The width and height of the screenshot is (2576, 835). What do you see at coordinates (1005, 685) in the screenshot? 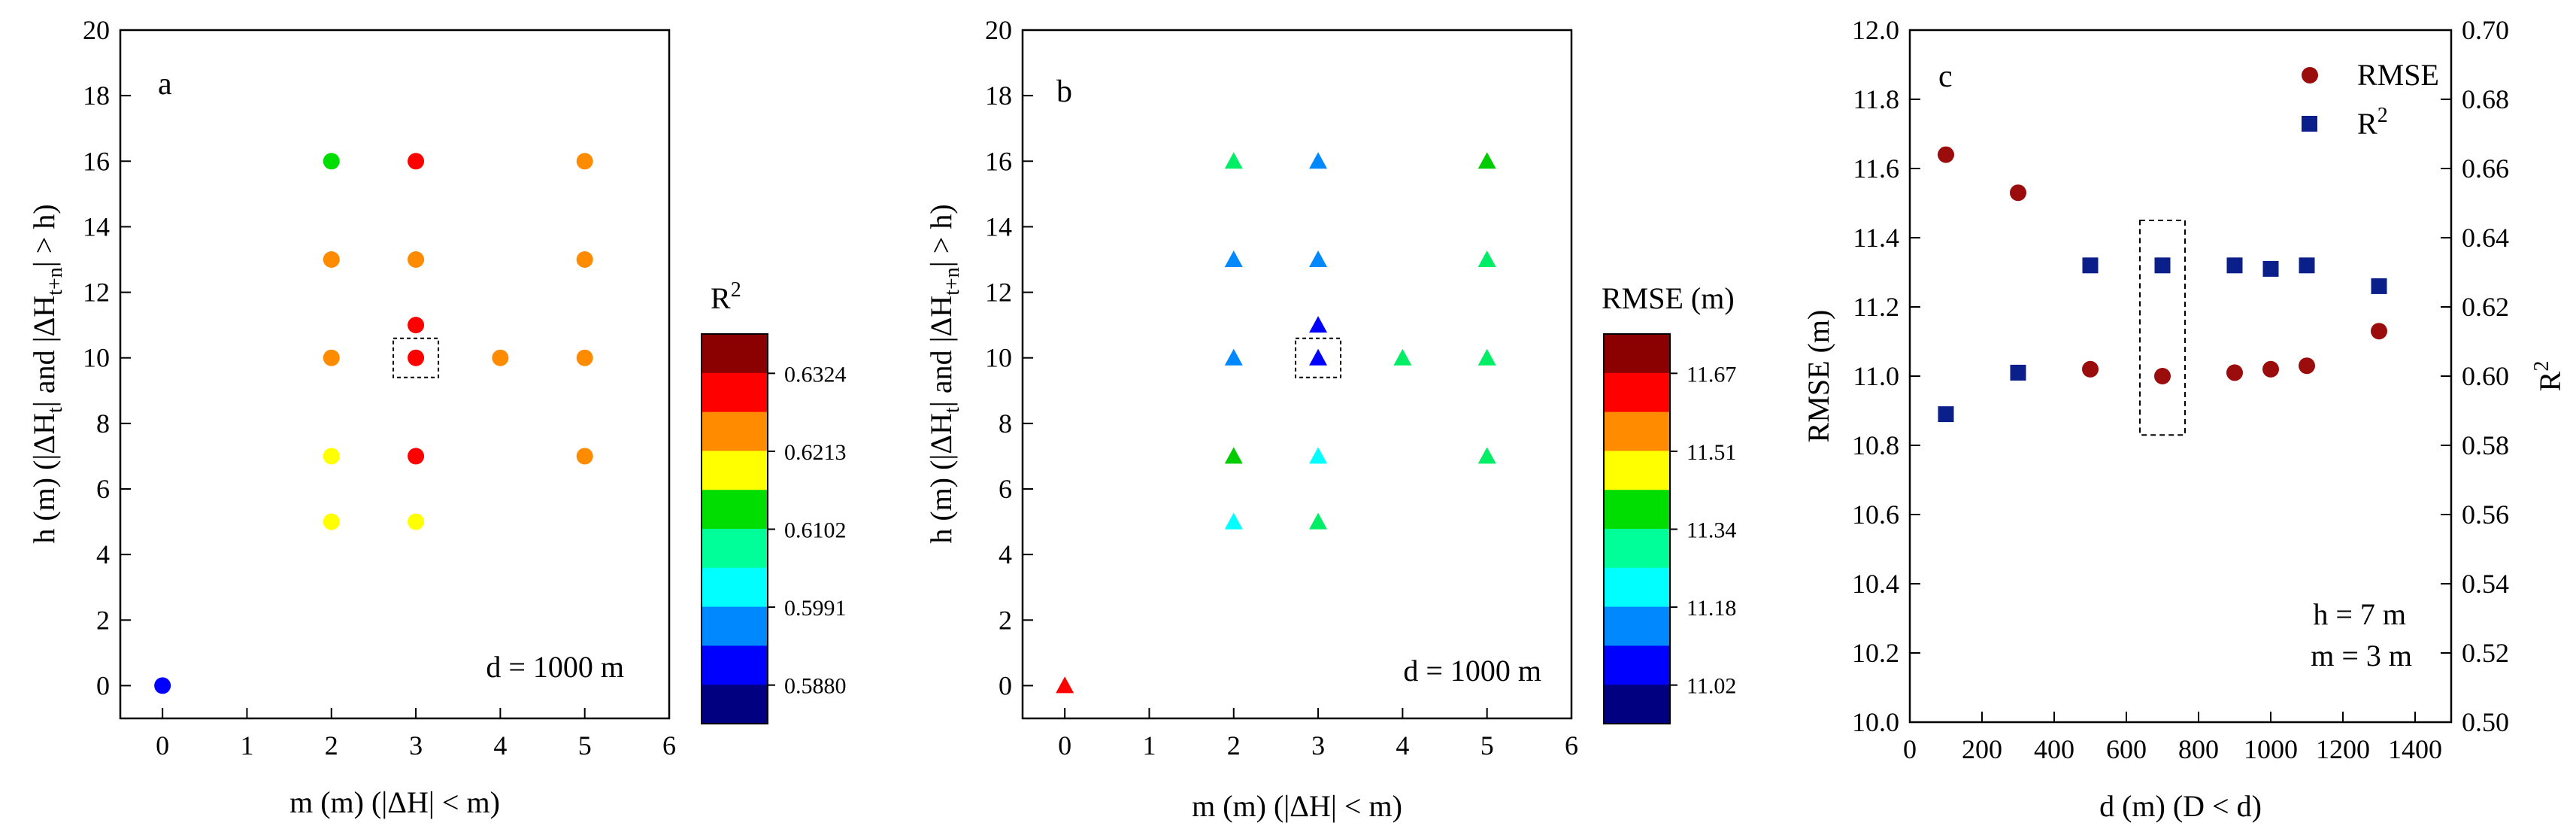
I see `y-tick-label: 0` at bounding box center [1005, 685].